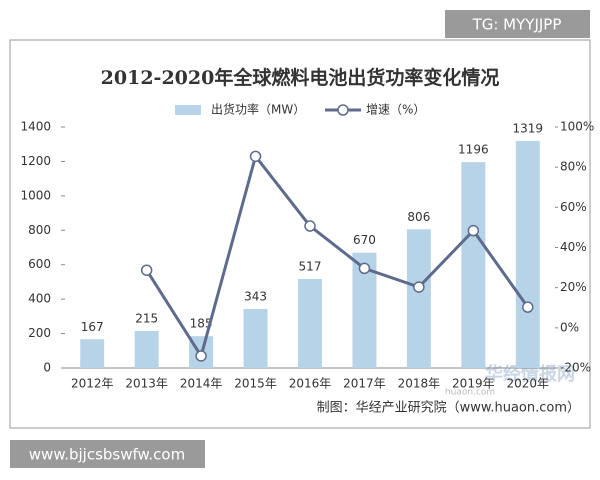 The width and height of the screenshot is (600, 480). Describe the element at coordinates (528, 128) in the screenshot. I see `data-label: 1319` at that location.